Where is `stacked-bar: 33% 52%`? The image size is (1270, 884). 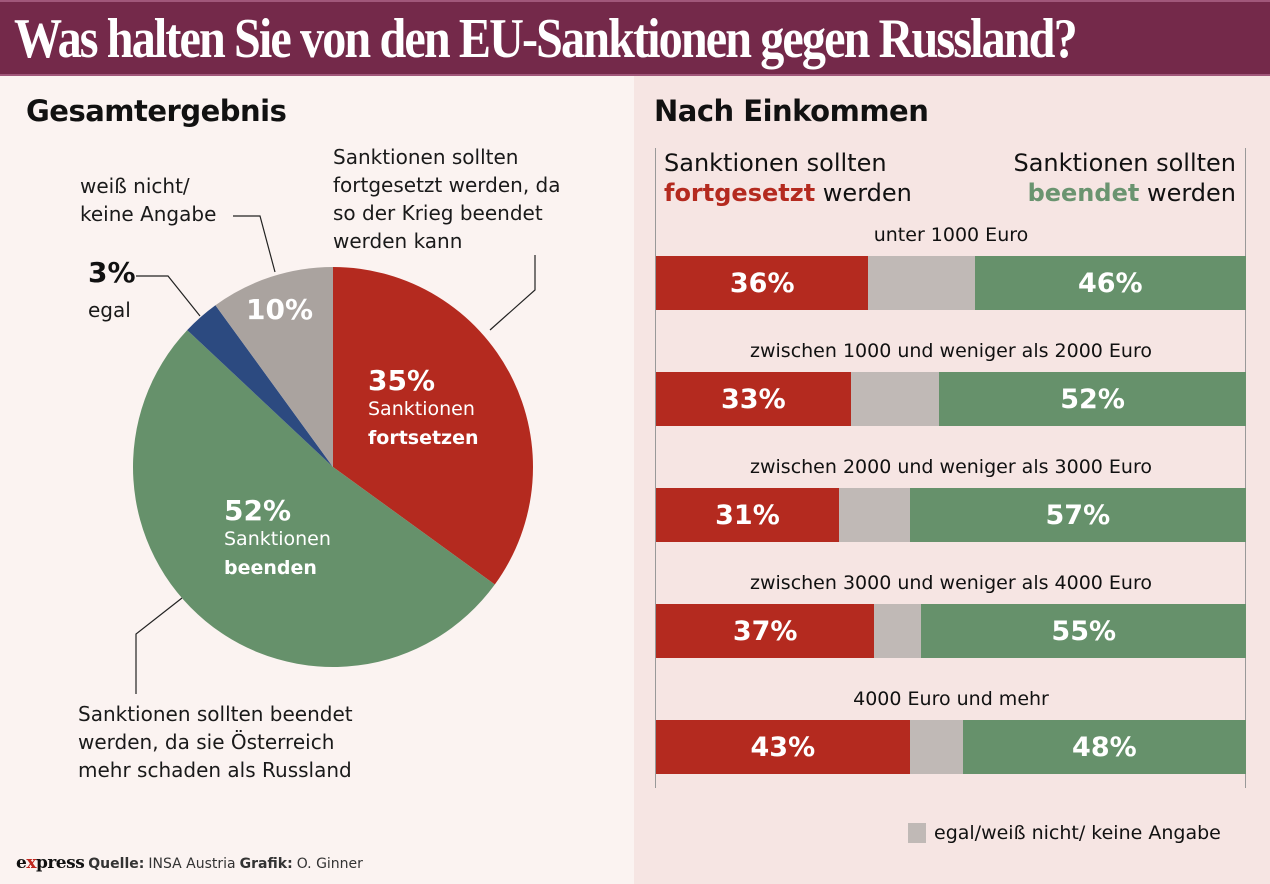
stacked-bar: 33% 52% is located at coordinates (951, 399).